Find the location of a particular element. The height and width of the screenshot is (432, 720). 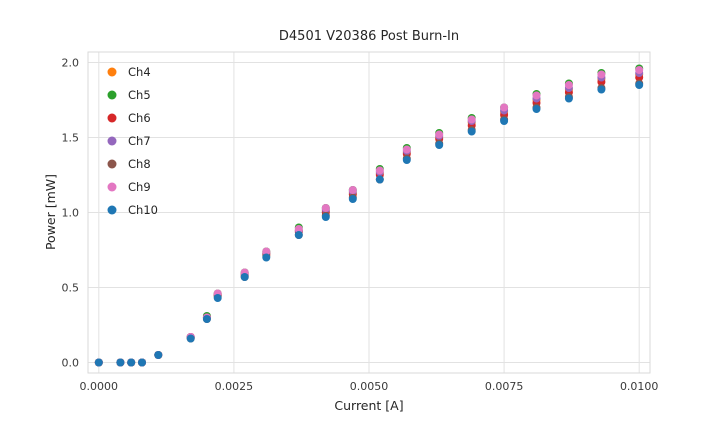

legend-item-ch4: Ch4 is located at coordinates (129, 72).